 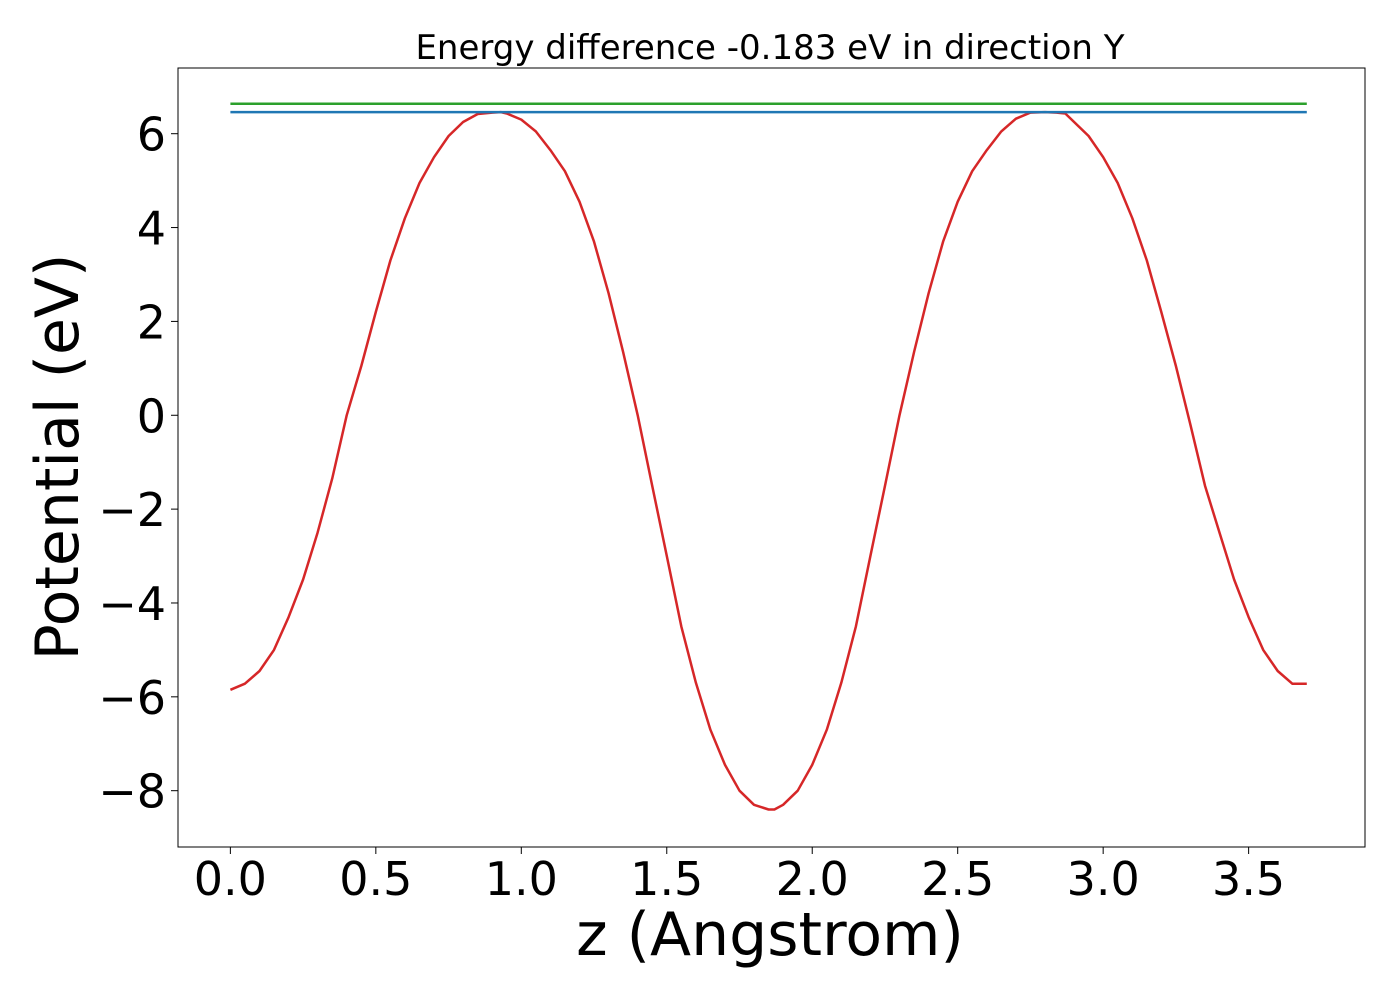 What do you see at coordinates (132, 510) in the screenshot?
I see `y-tick-label: −2` at bounding box center [132, 510].